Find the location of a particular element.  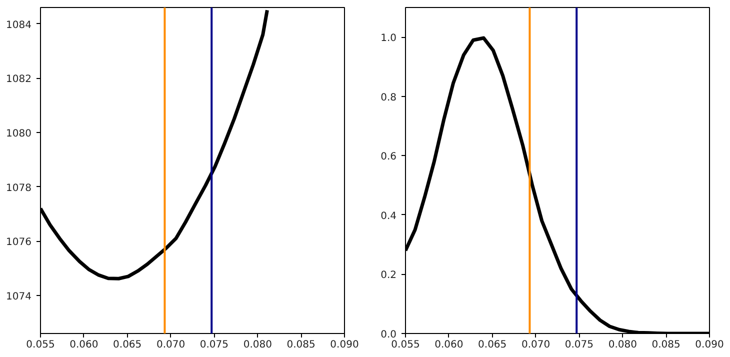

y-tick-label: 1078 is located at coordinates (19, 188).